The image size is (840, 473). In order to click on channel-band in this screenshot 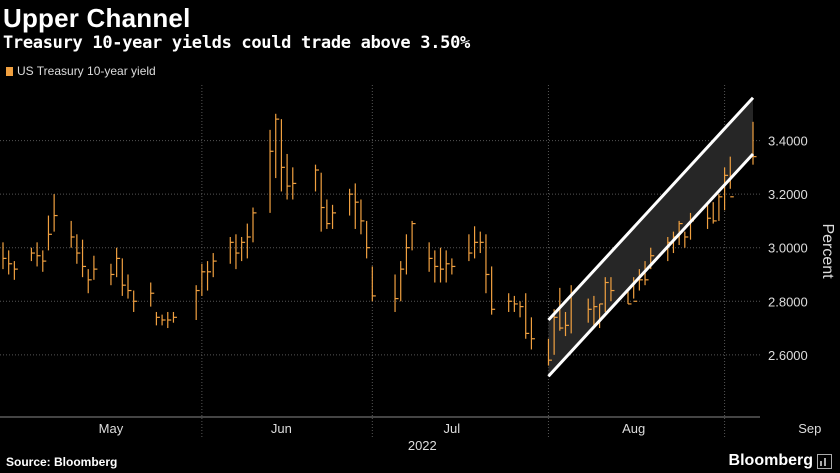, I will do `click(650, 237)`.